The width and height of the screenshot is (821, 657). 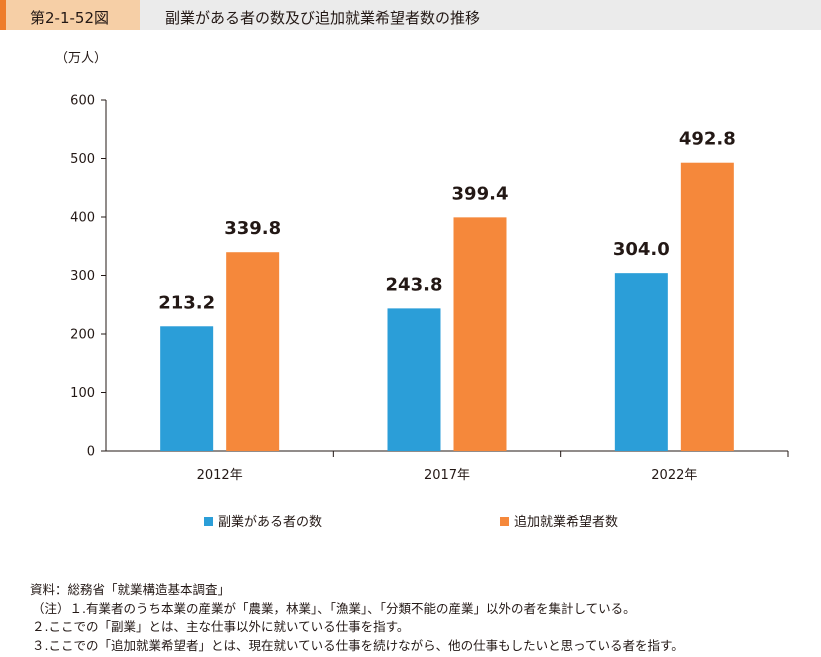 What do you see at coordinates (130, 589) in the screenshot?
I see `note-source: 資料：総務省「就業構造基本調査」` at bounding box center [130, 589].